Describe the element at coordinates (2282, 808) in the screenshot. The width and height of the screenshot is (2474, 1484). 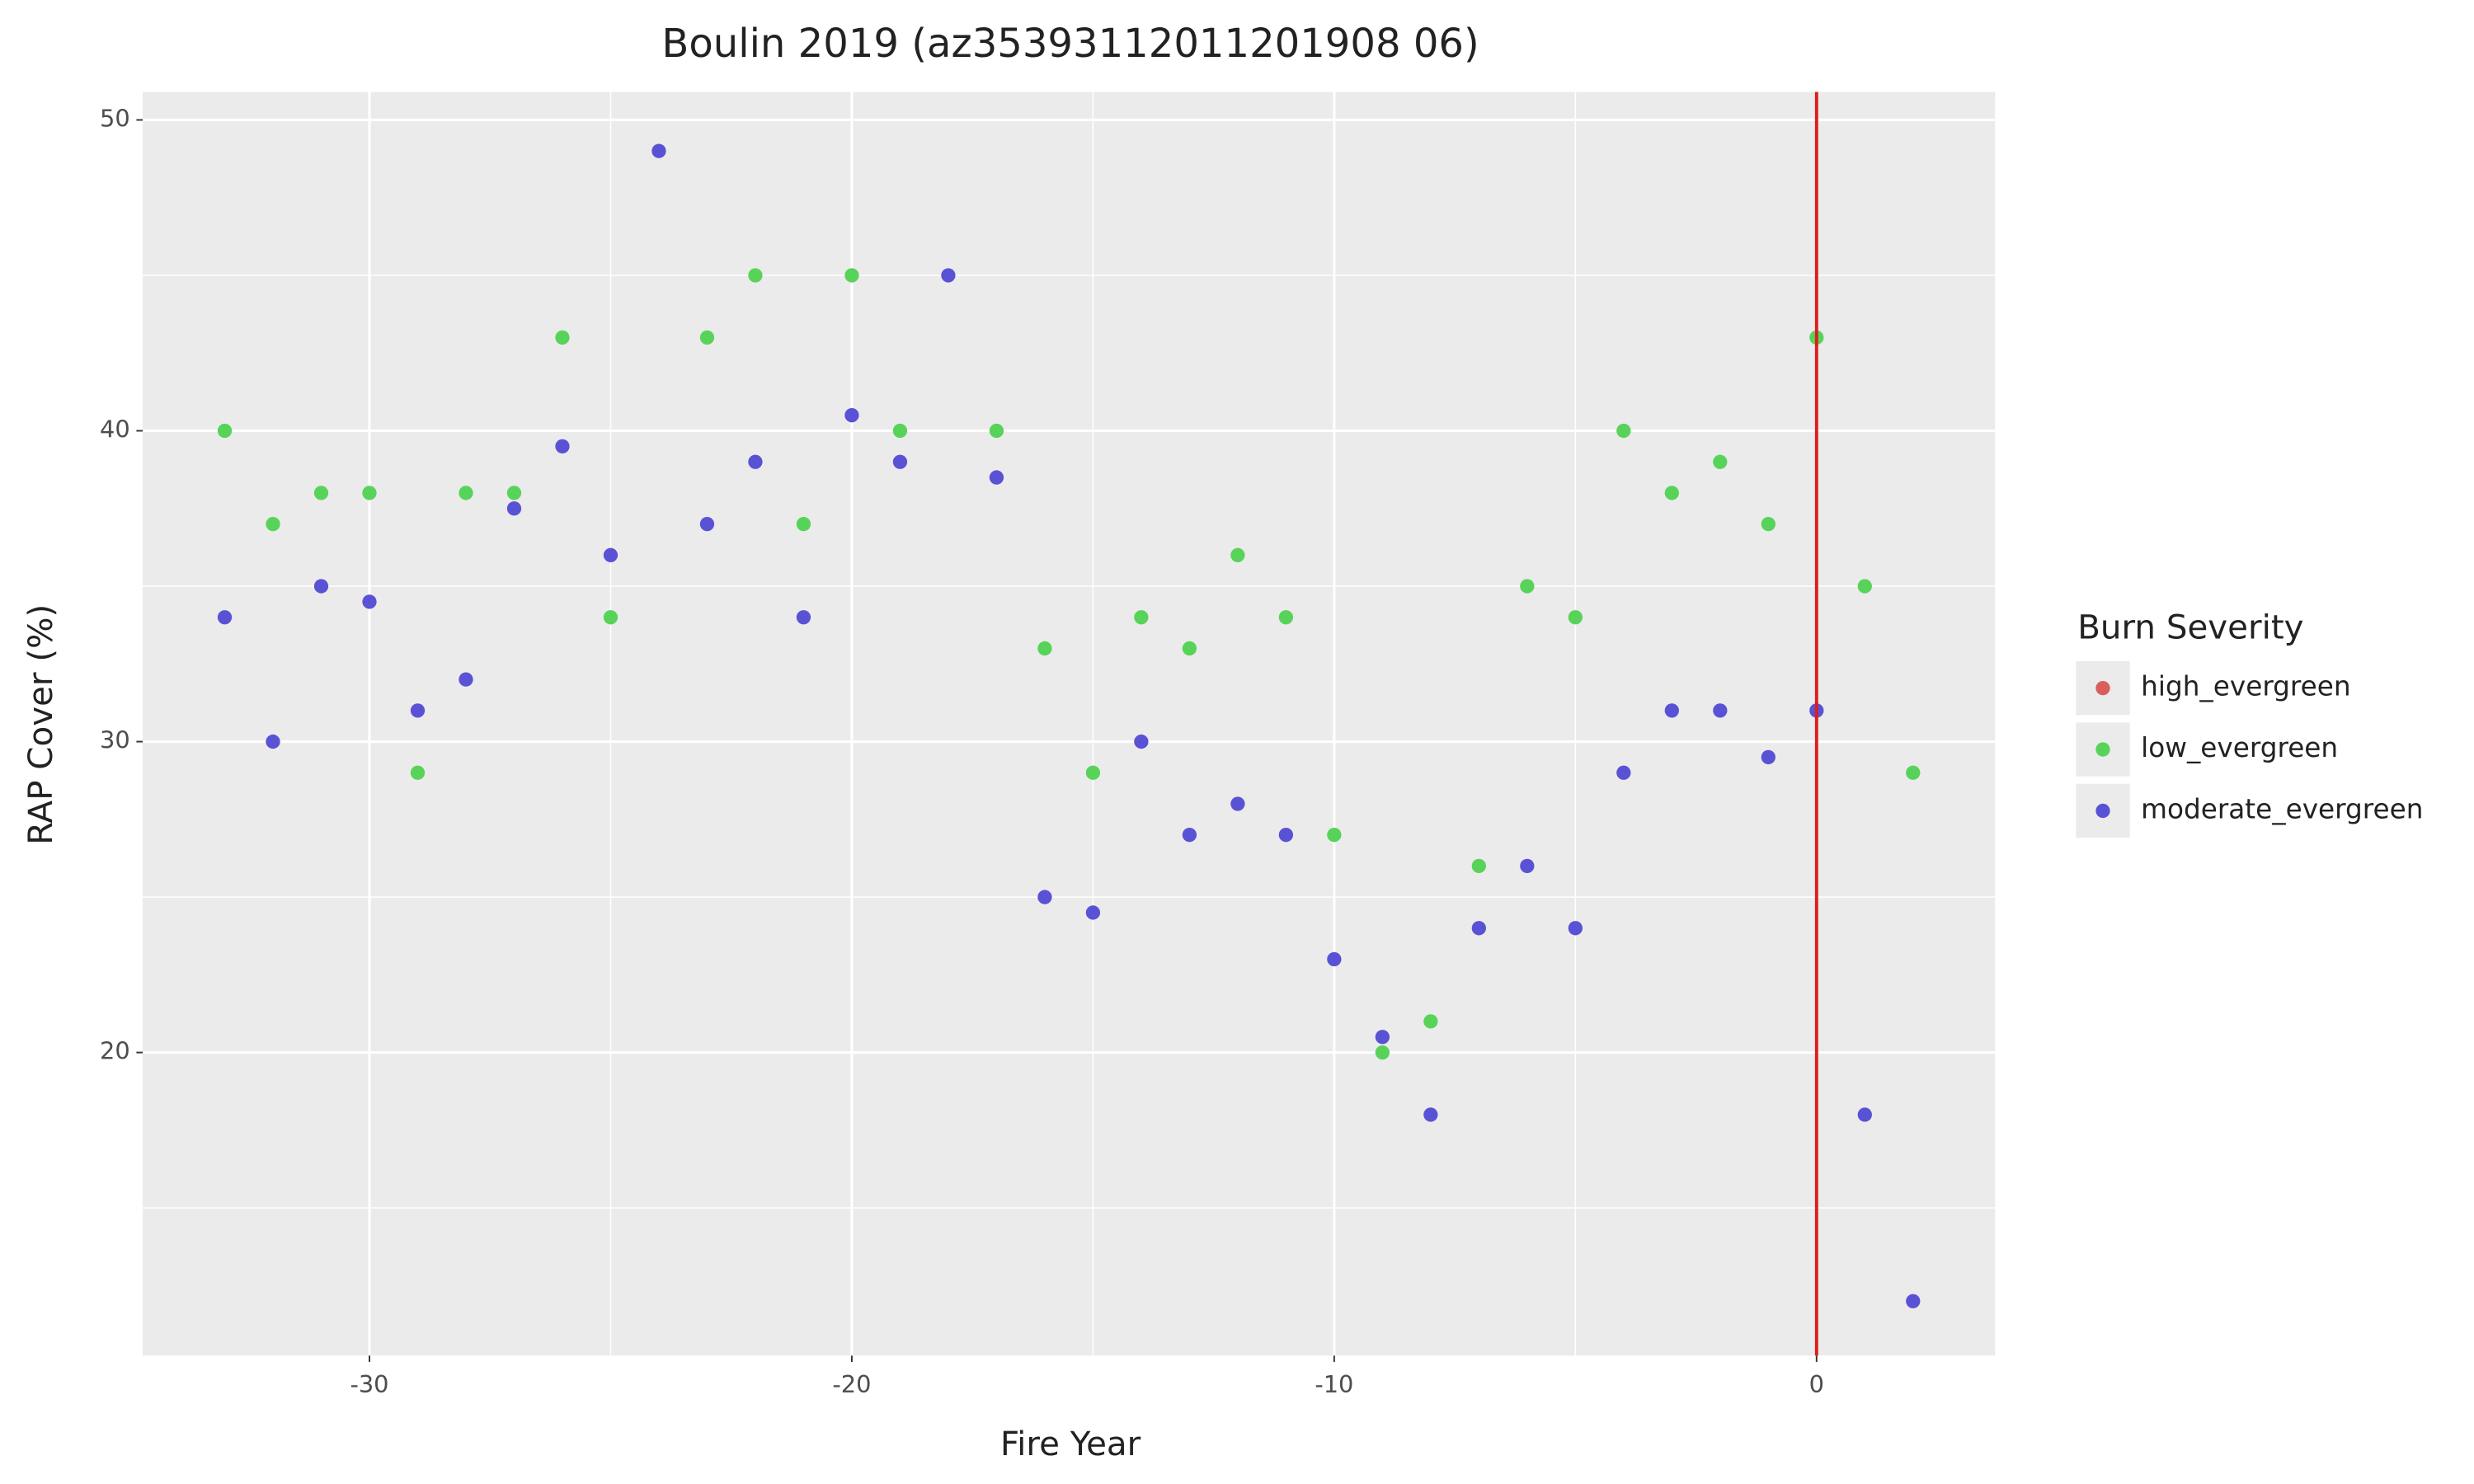
I see `legend-label: moderate_evergreen` at that location.